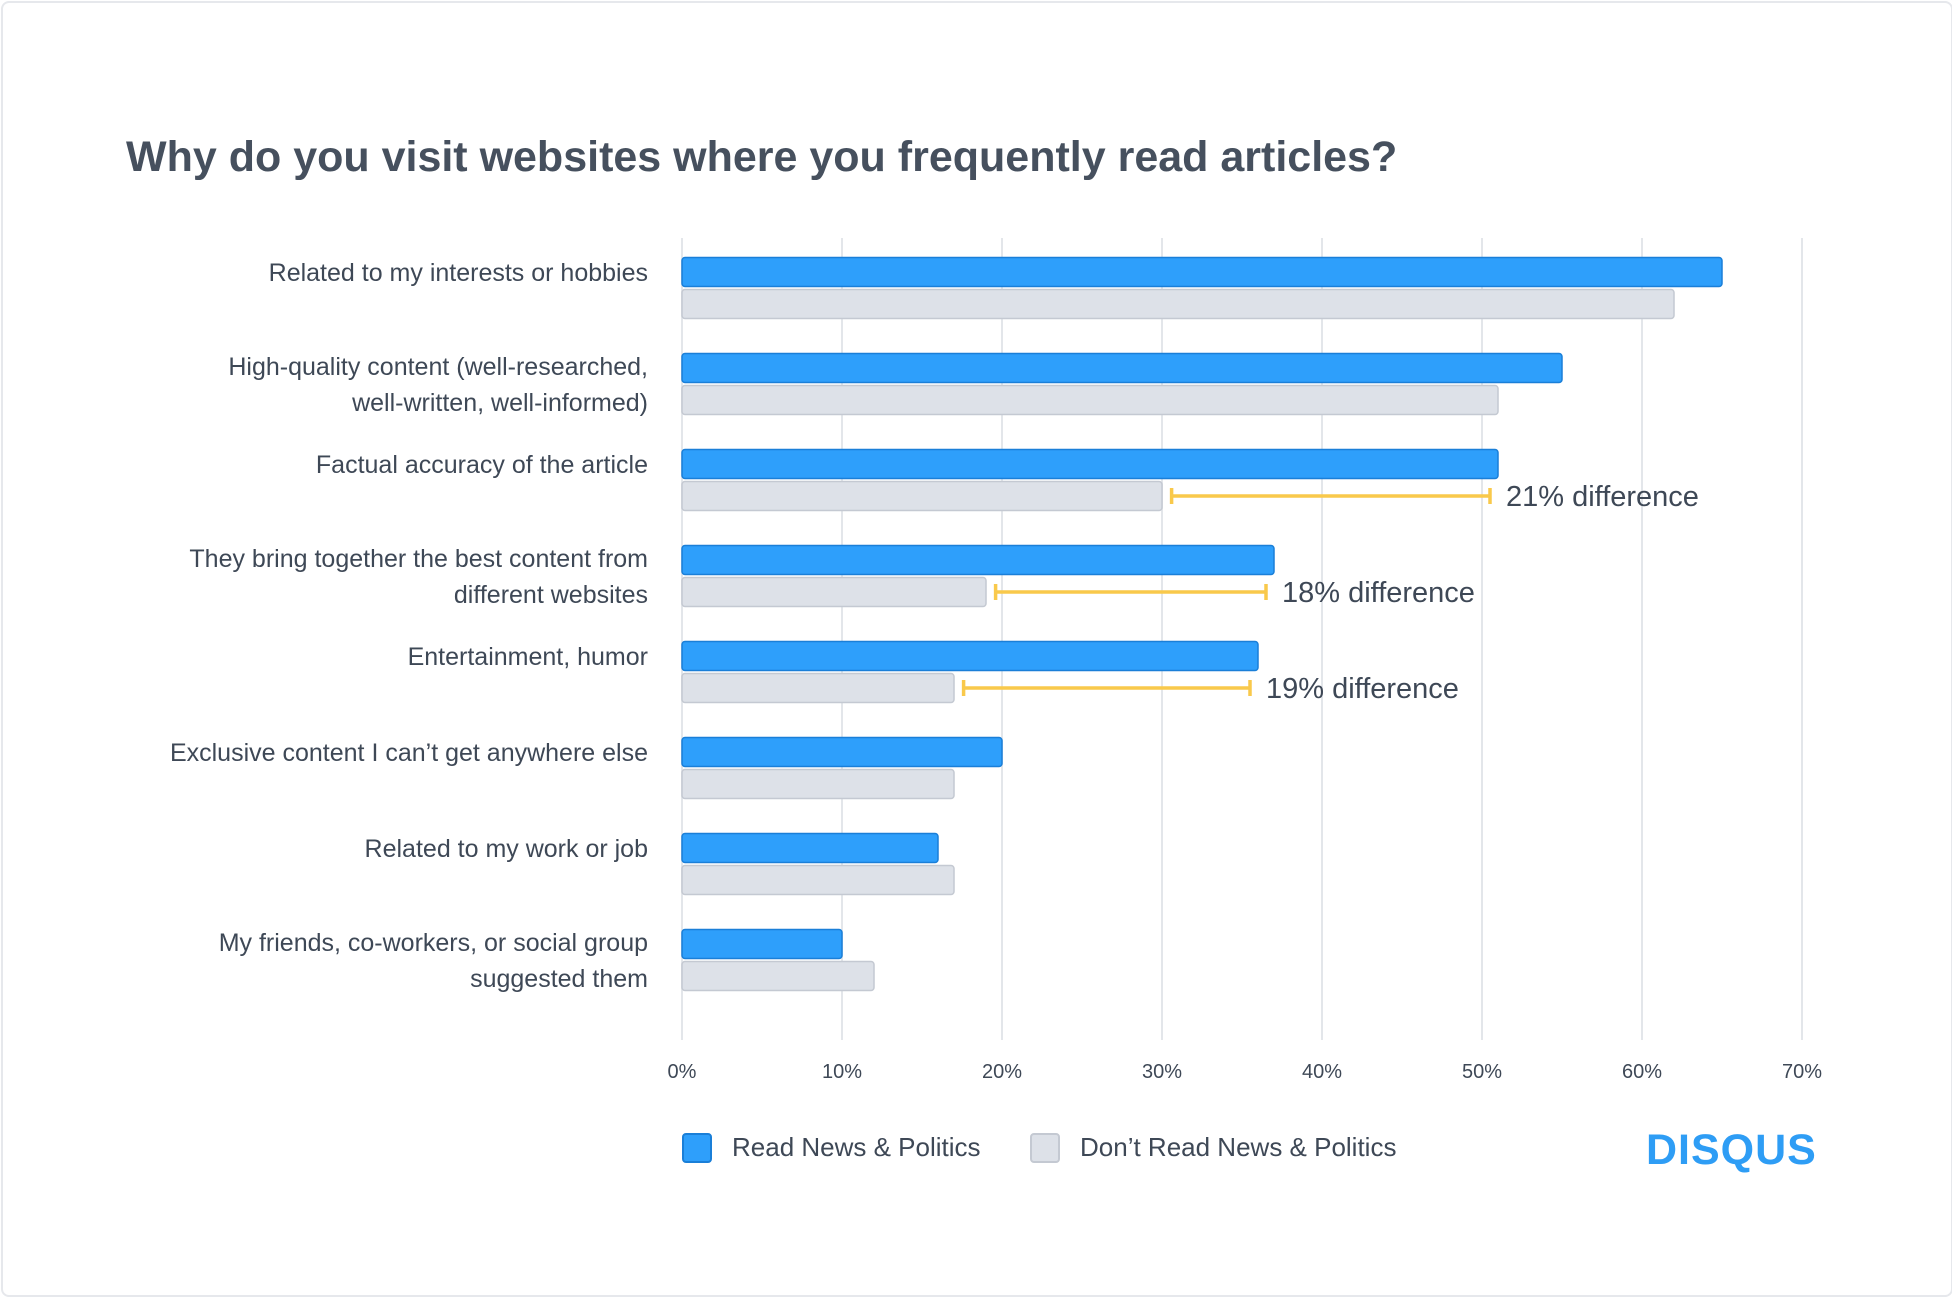 Image resolution: width=1952 pixels, height=1297 pixels. I want to click on category-label: different websites, so click(551, 595).